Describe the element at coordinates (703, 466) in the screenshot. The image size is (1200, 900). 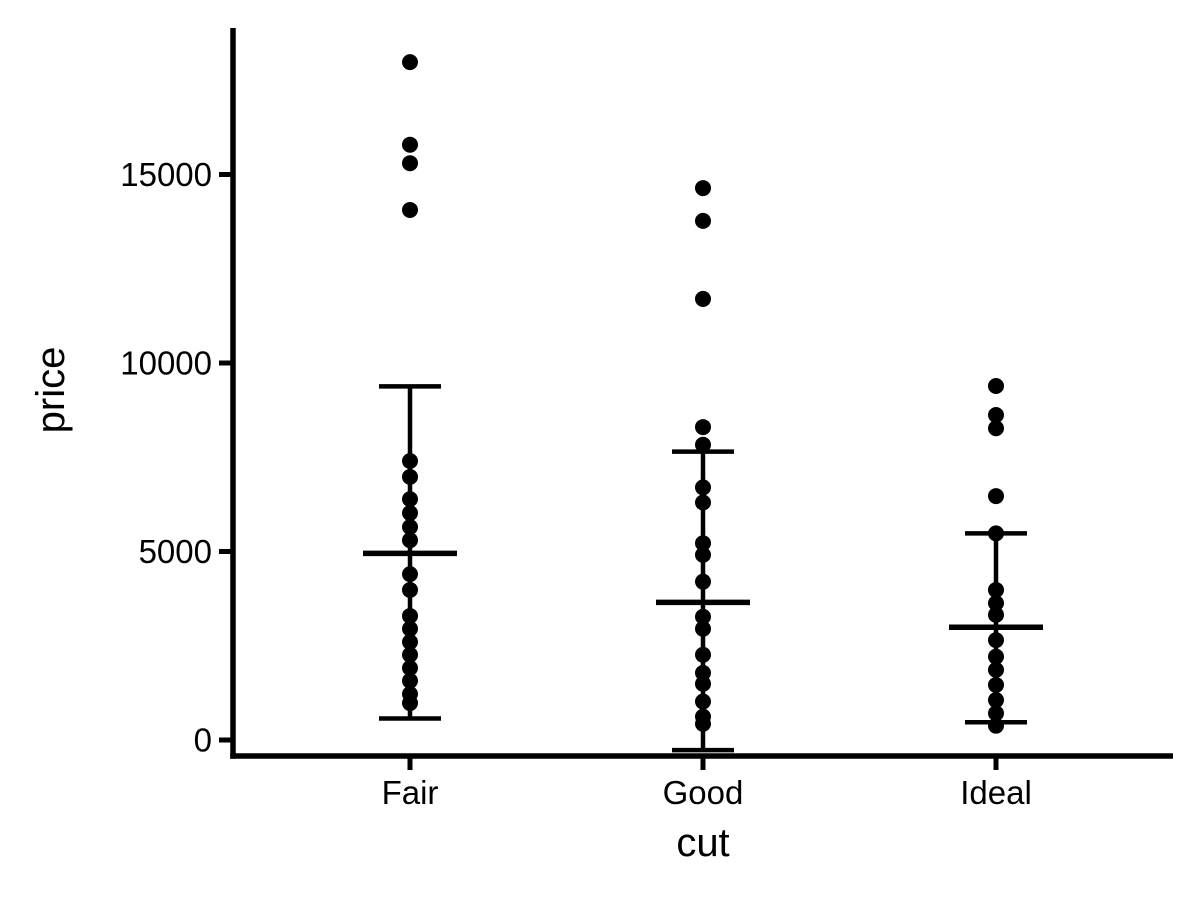
I see `series-good` at that location.